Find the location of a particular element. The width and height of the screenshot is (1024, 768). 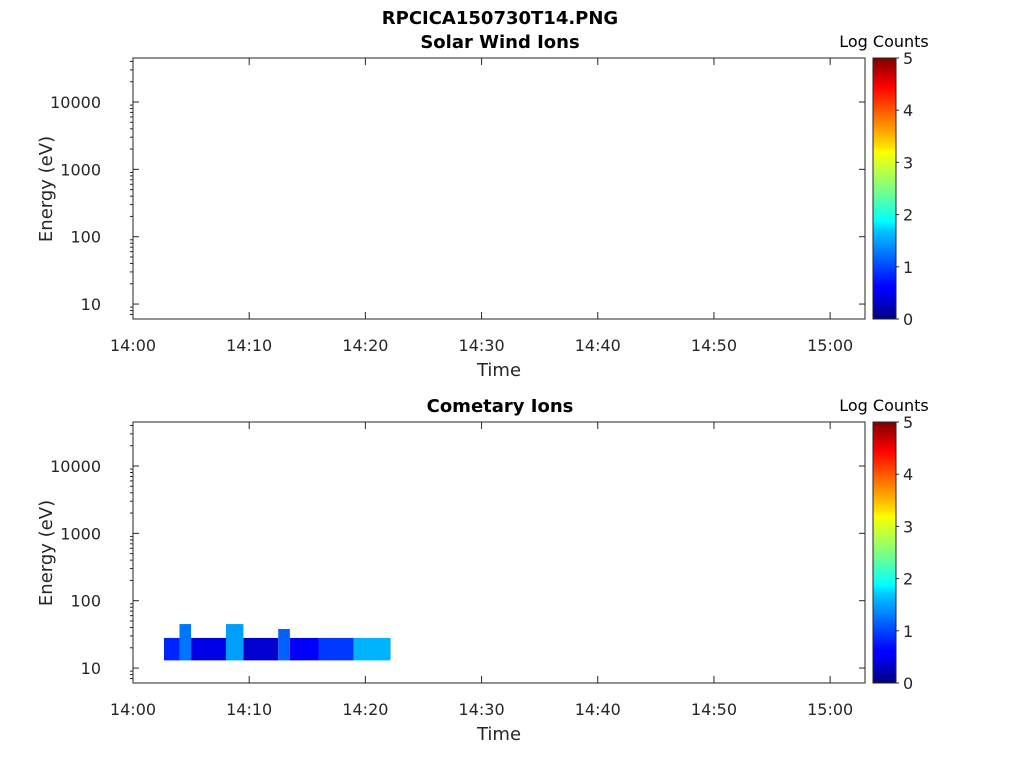

figure-title: RPCICA150730T14.PNG is located at coordinates (500, 18).